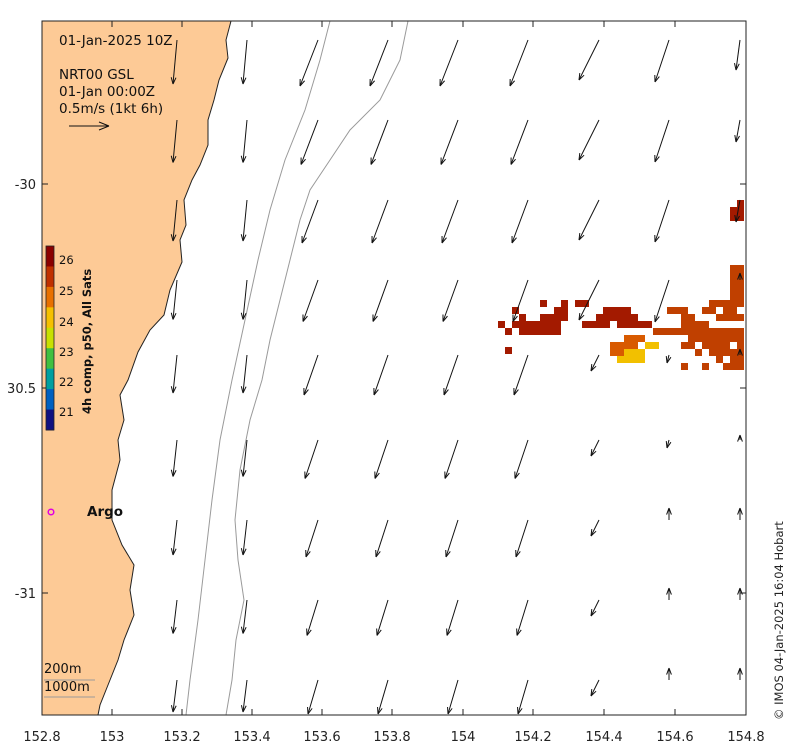  What do you see at coordinates (25, 594) in the screenshot?
I see `y-tick-label: -31` at bounding box center [25, 594].